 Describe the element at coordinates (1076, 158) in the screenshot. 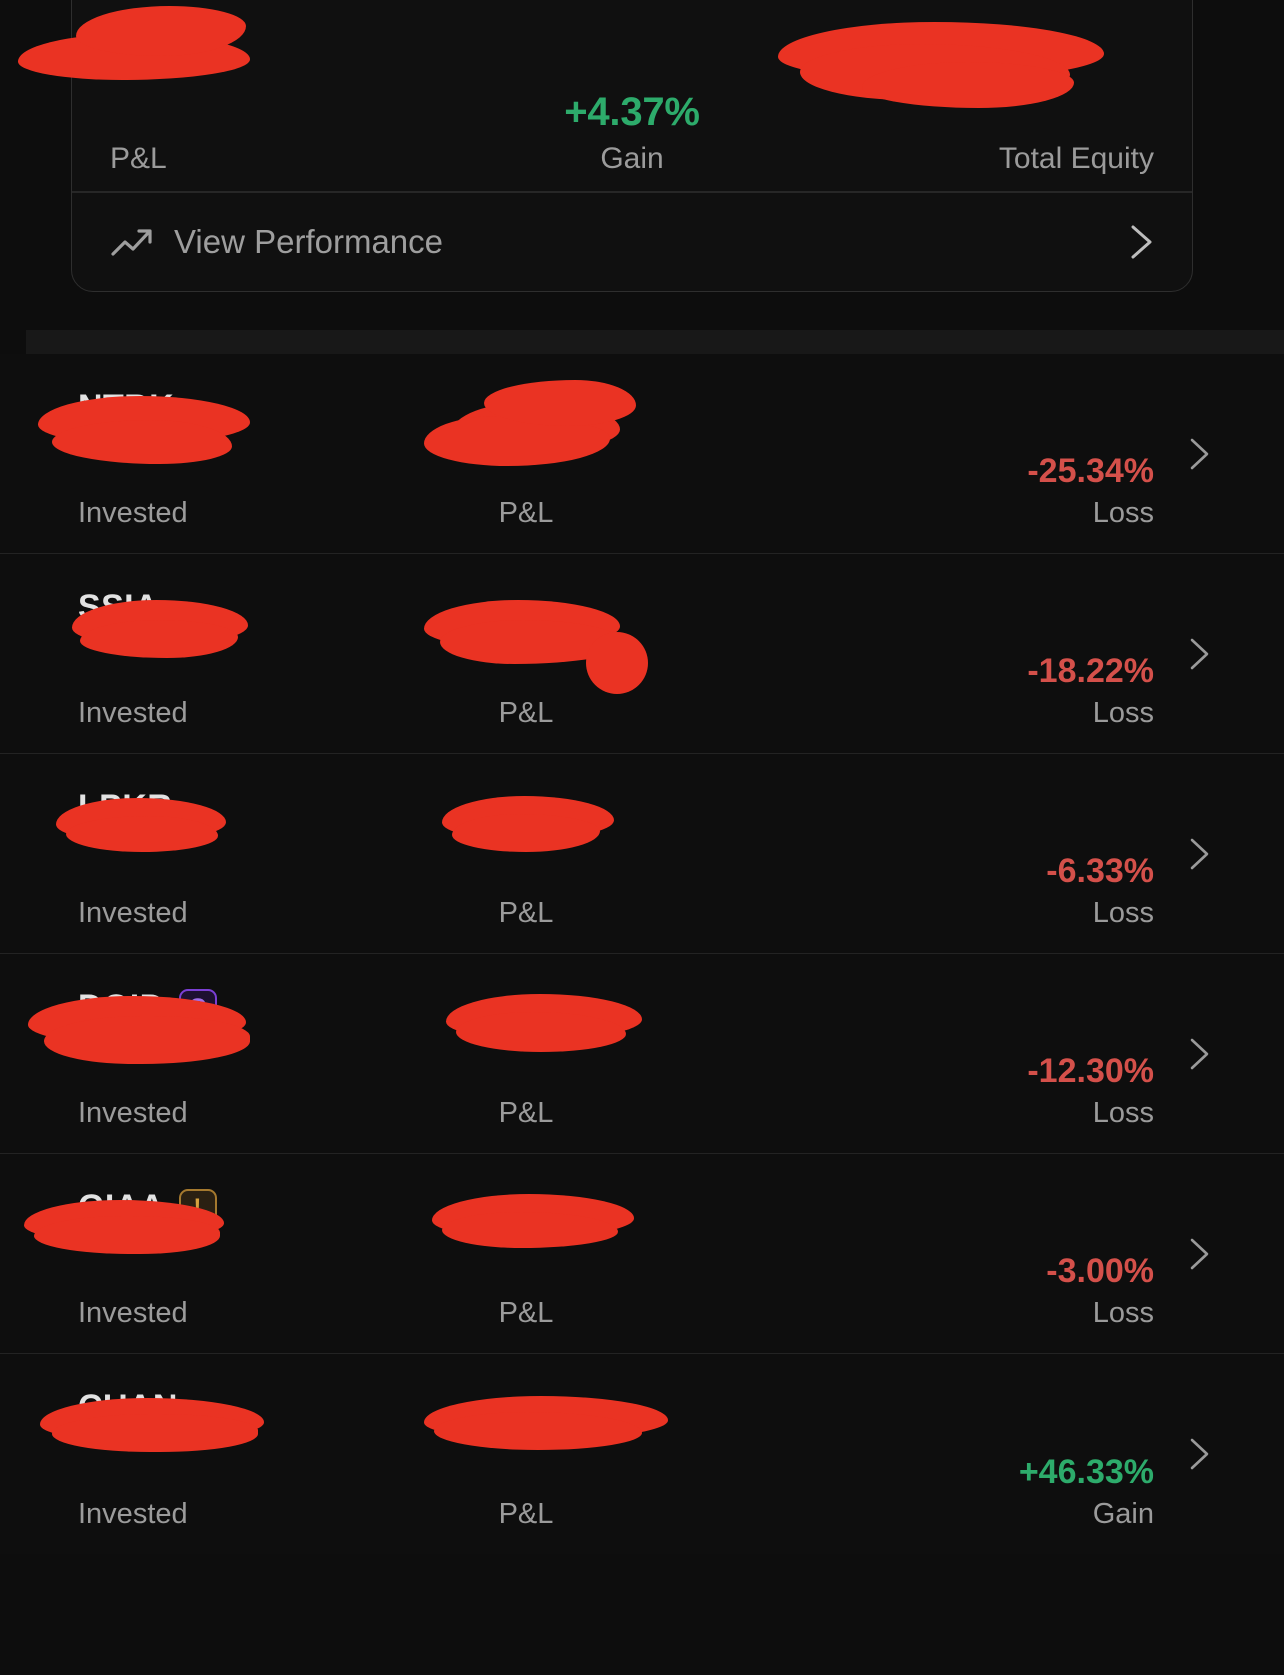

I see `stat-total-equity-label: Total Equity` at that location.